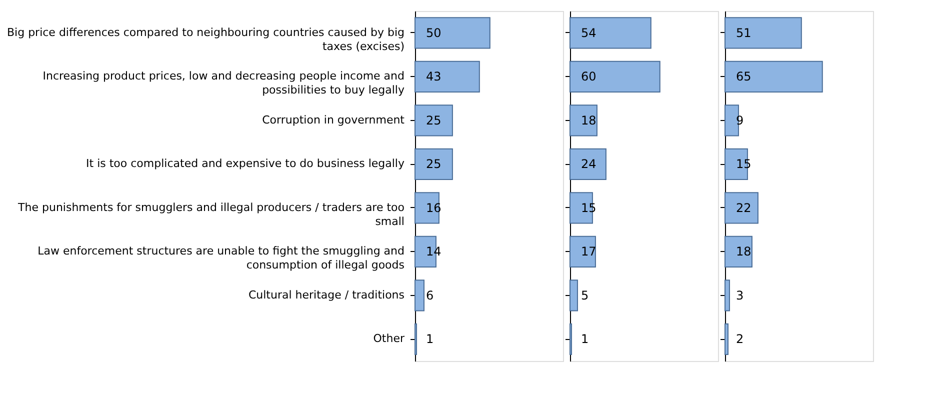 This screenshot has width=932, height=394. I want to click on y-tick-label: Other, so click(389, 339).